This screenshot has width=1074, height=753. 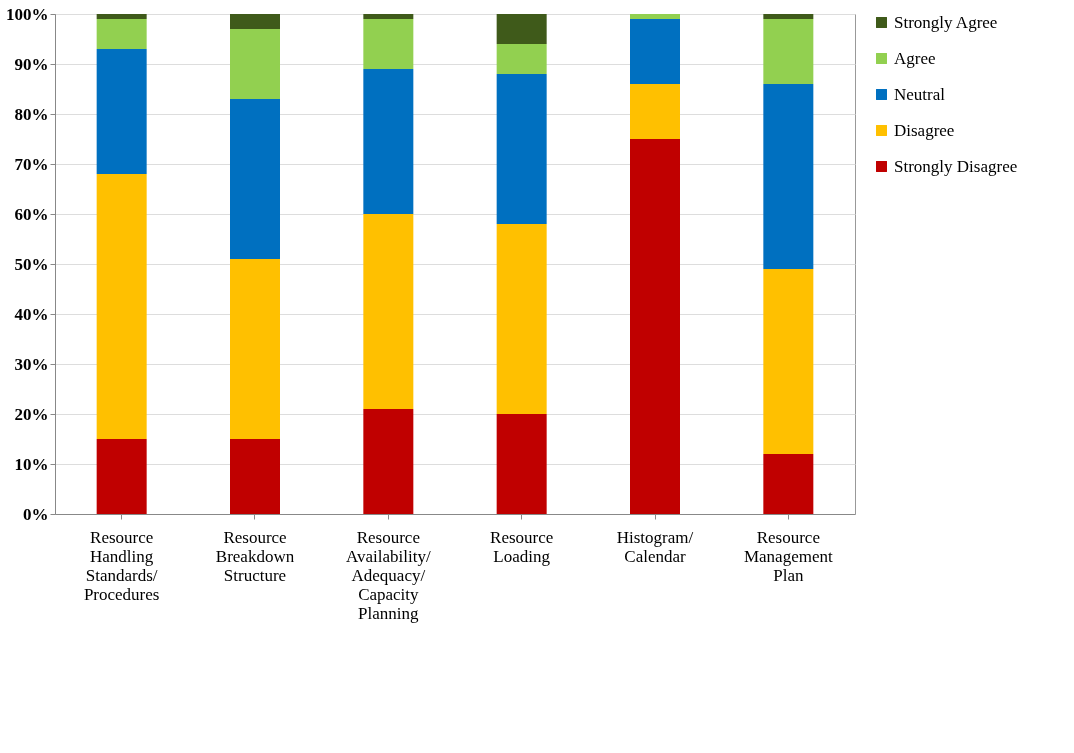 What do you see at coordinates (121, 565) in the screenshot?
I see `x-tick-label: Resource Handling Standards/ Procedures` at bounding box center [121, 565].